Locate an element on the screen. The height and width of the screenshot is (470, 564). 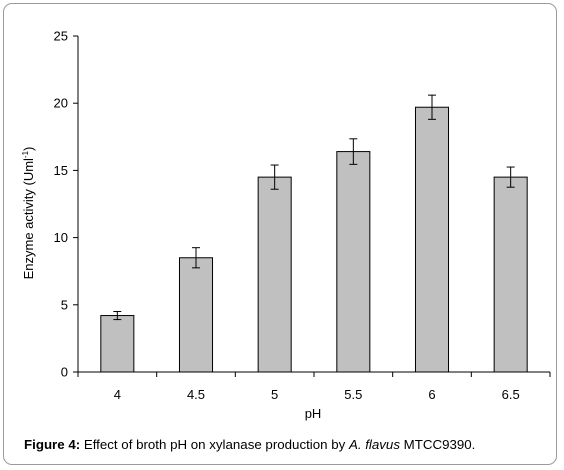
caption-organism: A. flavus is located at coordinates (374, 444).